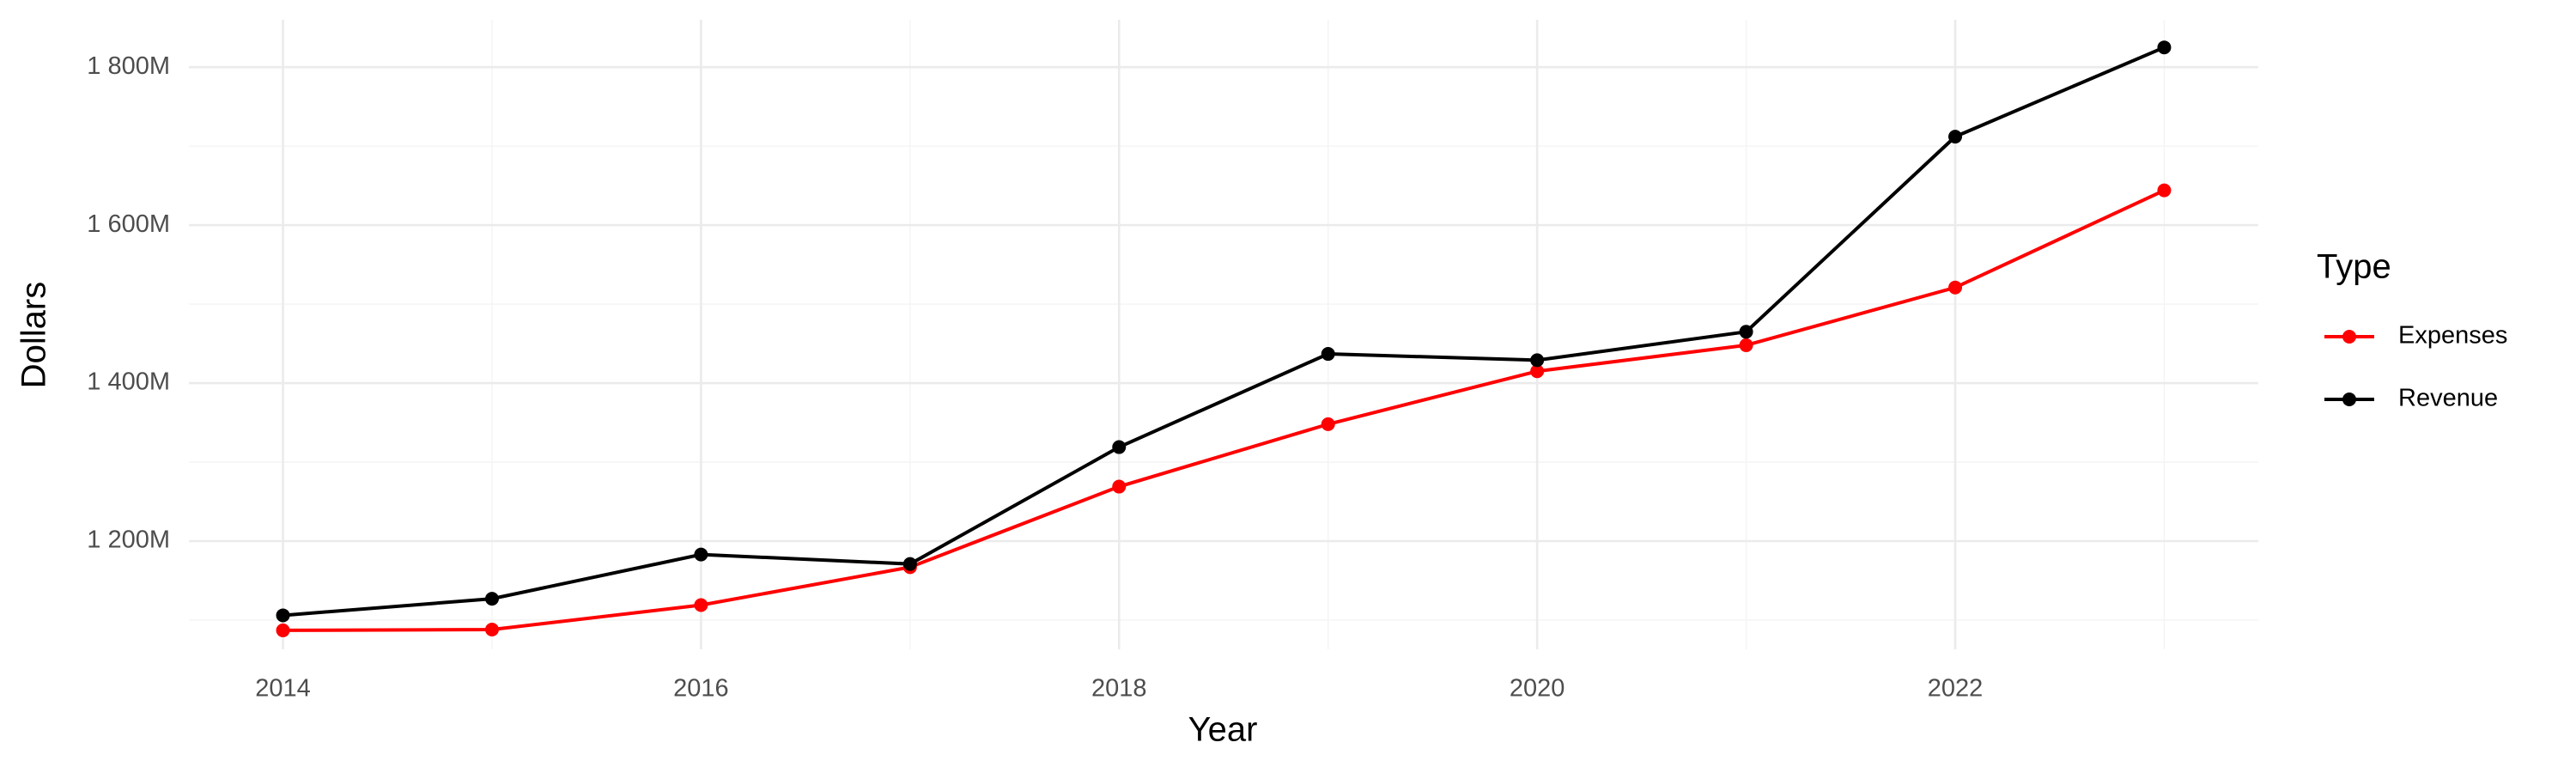  I want to click on x-tick-label: 2016, so click(701, 689).